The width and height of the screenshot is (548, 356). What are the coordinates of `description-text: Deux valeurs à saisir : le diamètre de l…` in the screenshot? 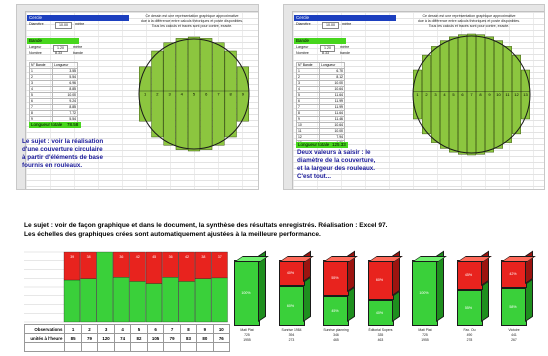 It's located at (336, 165).